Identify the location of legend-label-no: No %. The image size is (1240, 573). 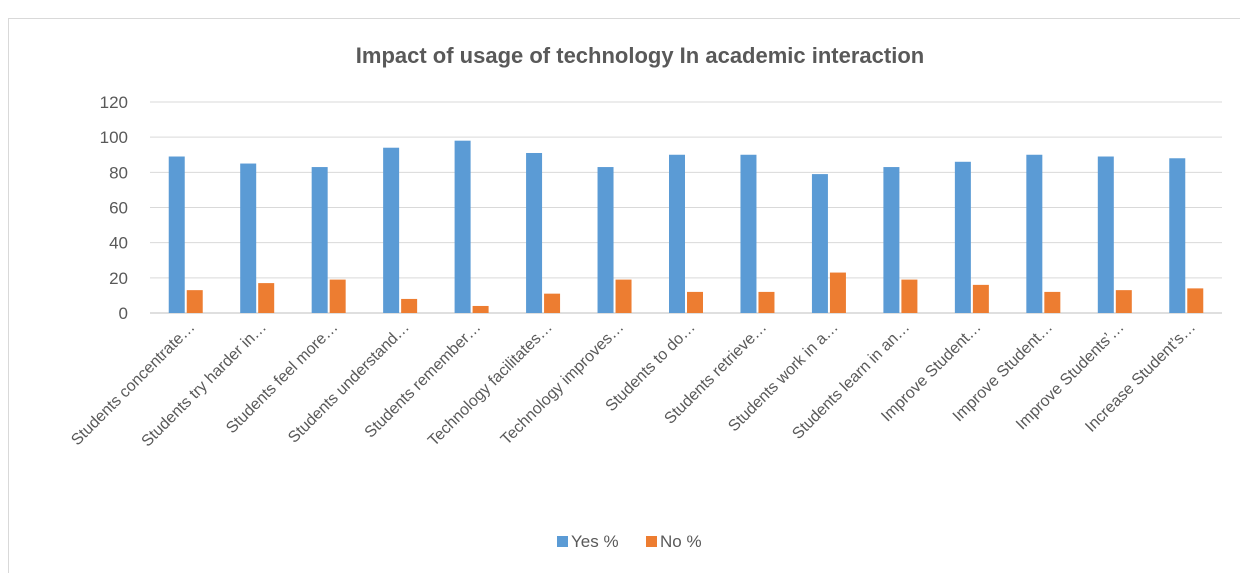
(681, 541).